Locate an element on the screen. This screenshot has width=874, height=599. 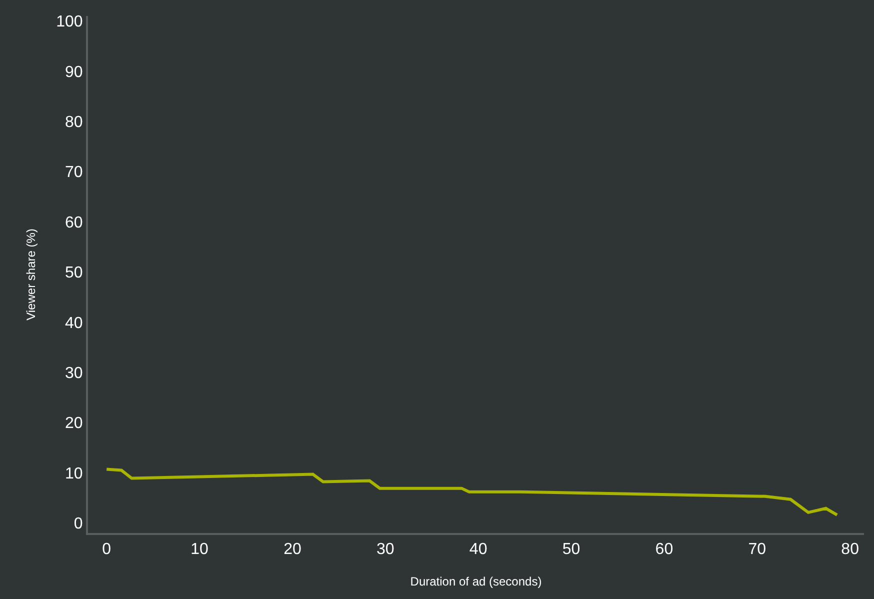
x-tick-label: 10 is located at coordinates (199, 549).